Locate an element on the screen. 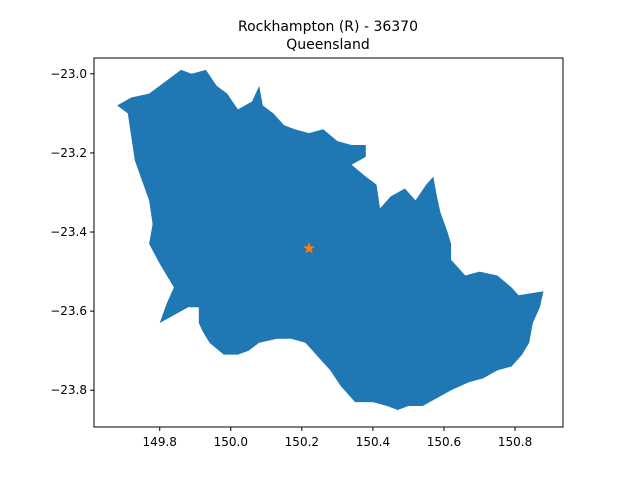  x-tick-label: 150.8 is located at coordinates (515, 442).